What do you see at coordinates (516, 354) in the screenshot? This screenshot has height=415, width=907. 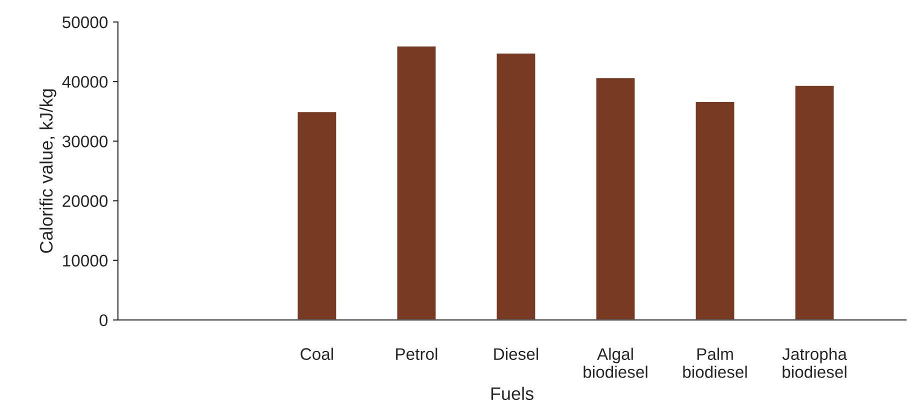 I see `x-tick-label: Diesel` at bounding box center [516, 354].